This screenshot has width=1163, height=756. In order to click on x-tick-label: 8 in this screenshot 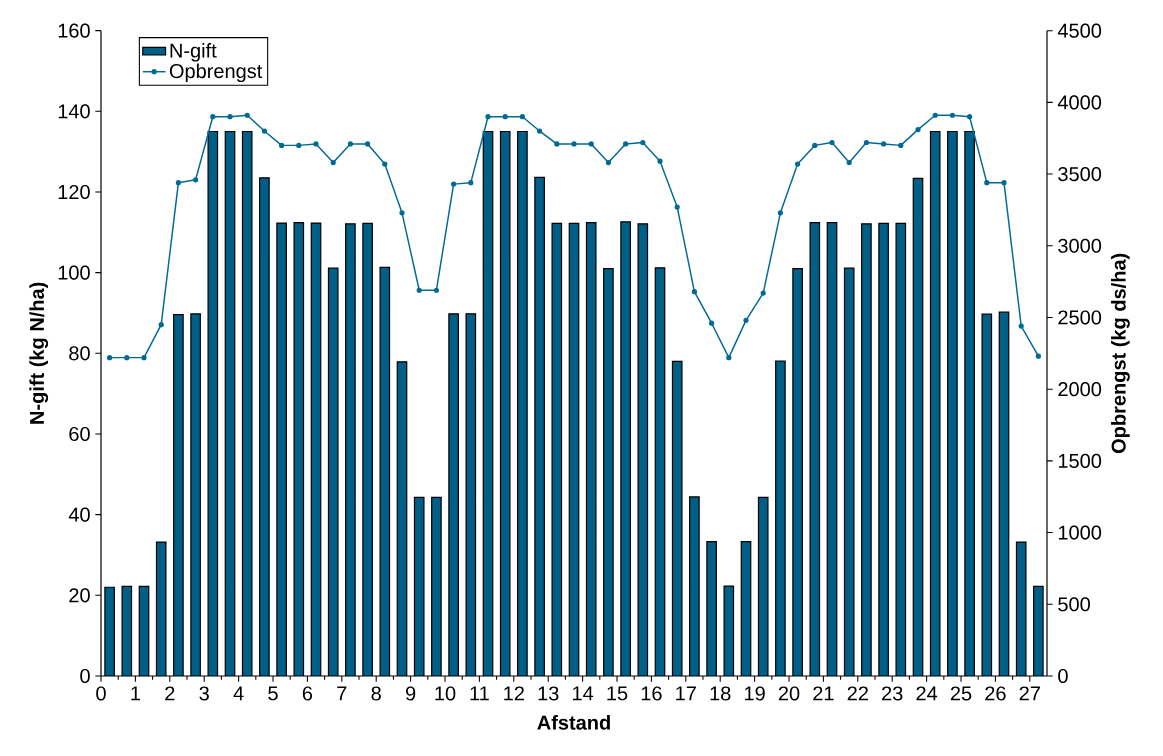, I will do `click(376, 693)`.